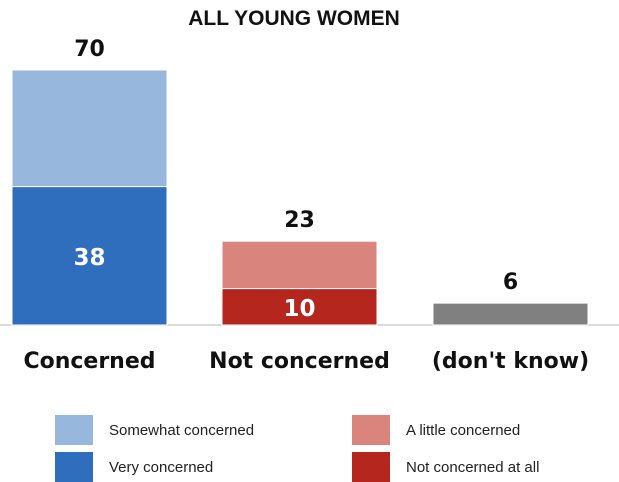  What do you see at coordinates (299, 361) in the screenshot?
I see `category-label: Not concerned` at bounding box center [299, 361].